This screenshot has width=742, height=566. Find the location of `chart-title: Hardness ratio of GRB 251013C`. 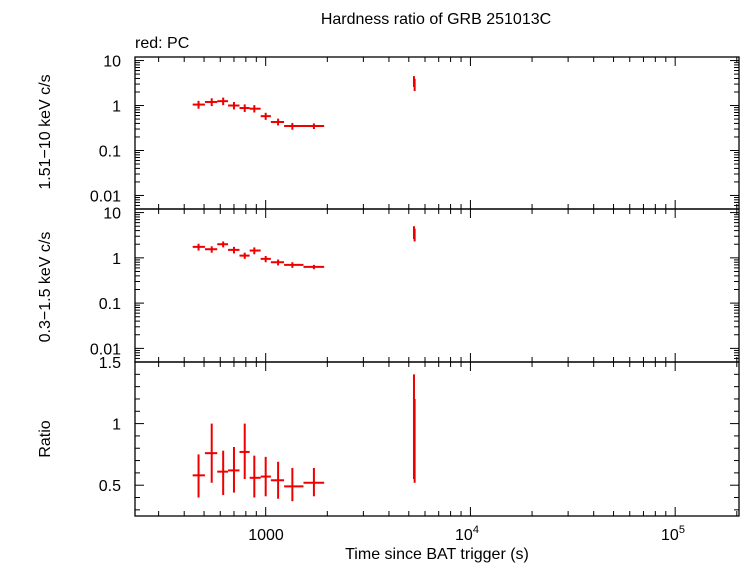

chart-title: Hardness ratio of GRB 251013C is located at coordinates (436, 19).